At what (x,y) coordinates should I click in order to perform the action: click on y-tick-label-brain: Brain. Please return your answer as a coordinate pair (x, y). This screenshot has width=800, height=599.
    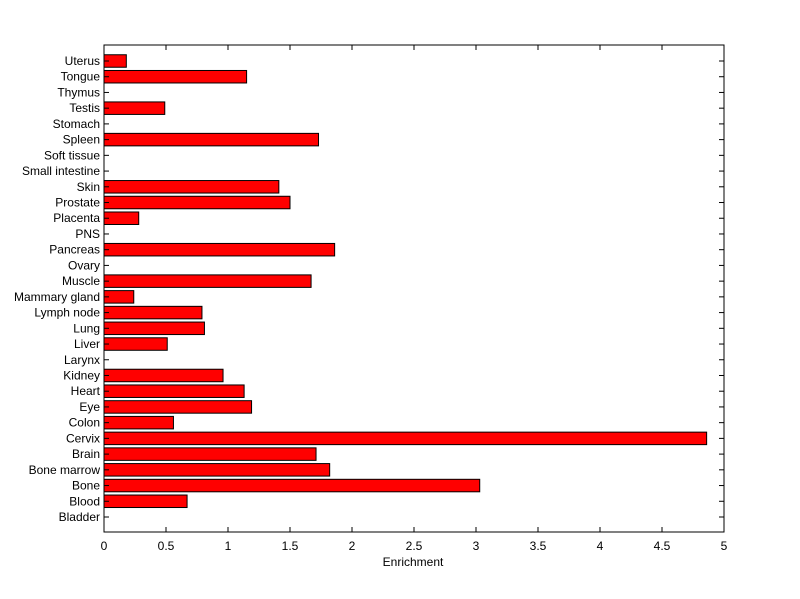
    Looking at the image, I should click on (86, 454).